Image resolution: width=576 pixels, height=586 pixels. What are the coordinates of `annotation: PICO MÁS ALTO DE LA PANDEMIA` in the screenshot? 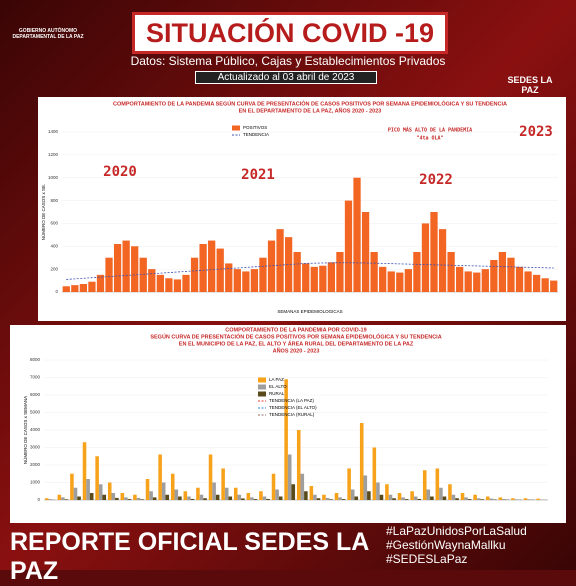 It's located at (430, 130).